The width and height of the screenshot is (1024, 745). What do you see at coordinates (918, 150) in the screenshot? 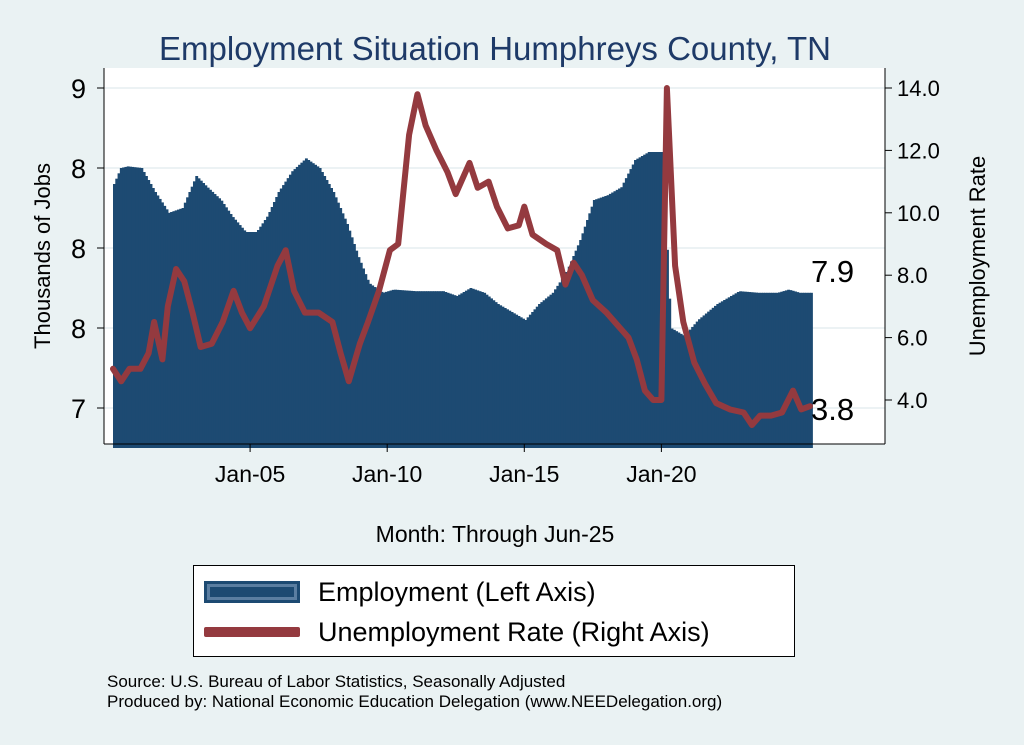
I see `right-tick-label: 12.0` at bounding box center [918, 150].